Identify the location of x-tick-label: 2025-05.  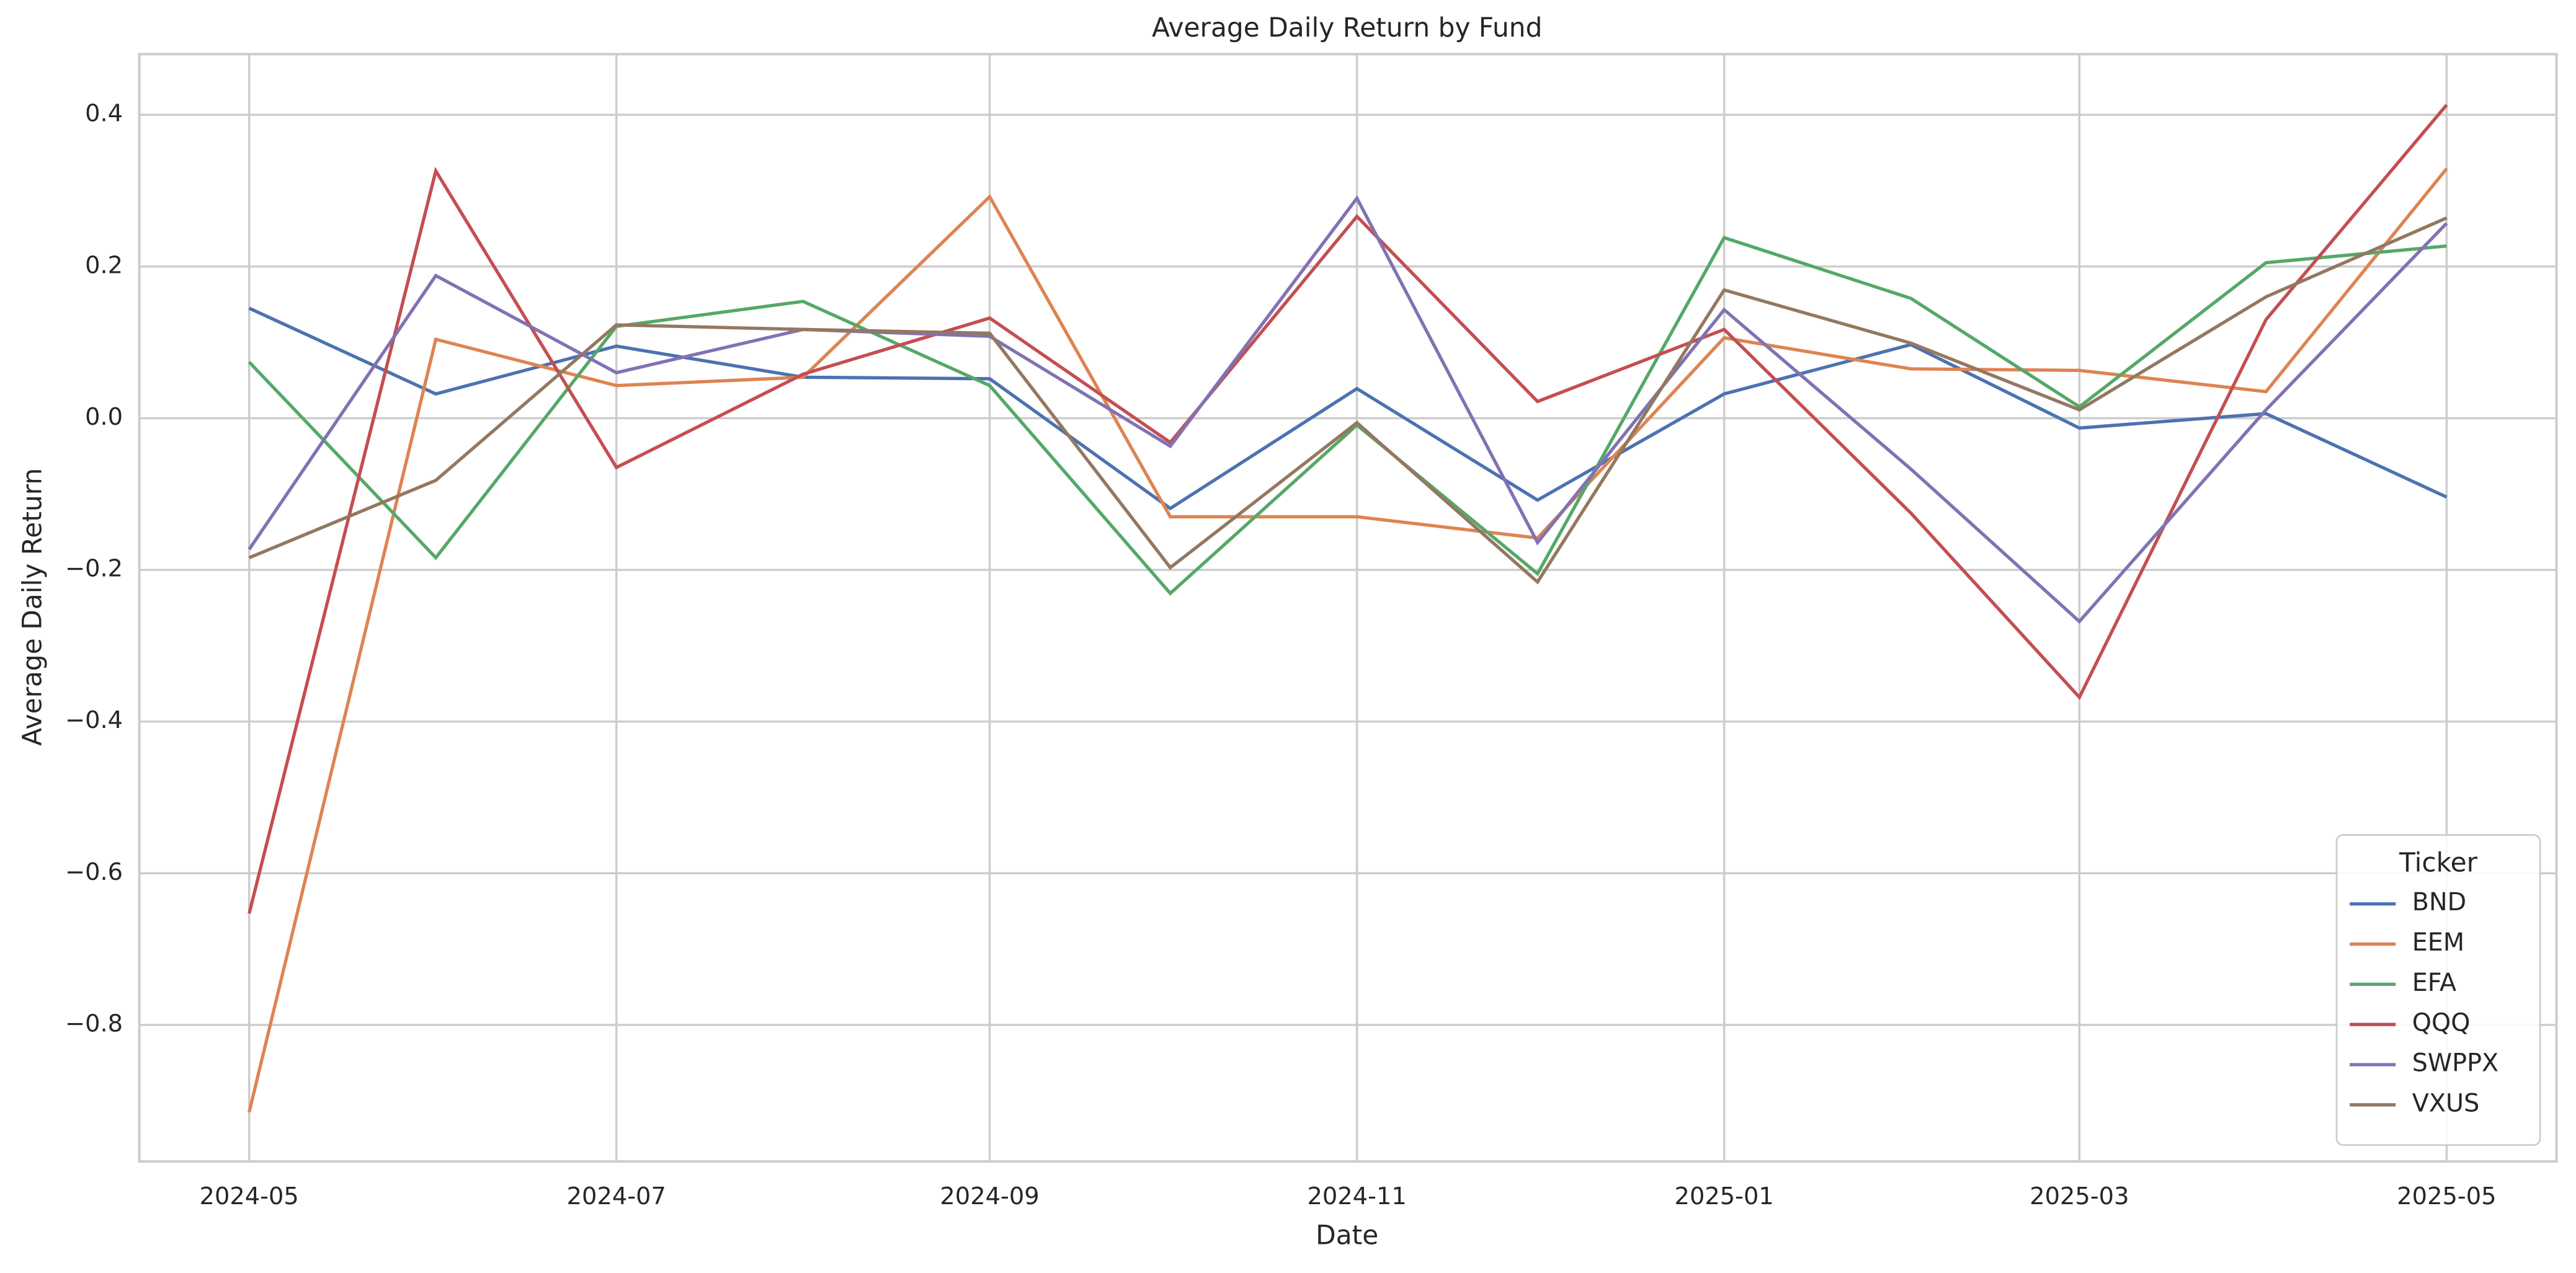
(2446, 1196).